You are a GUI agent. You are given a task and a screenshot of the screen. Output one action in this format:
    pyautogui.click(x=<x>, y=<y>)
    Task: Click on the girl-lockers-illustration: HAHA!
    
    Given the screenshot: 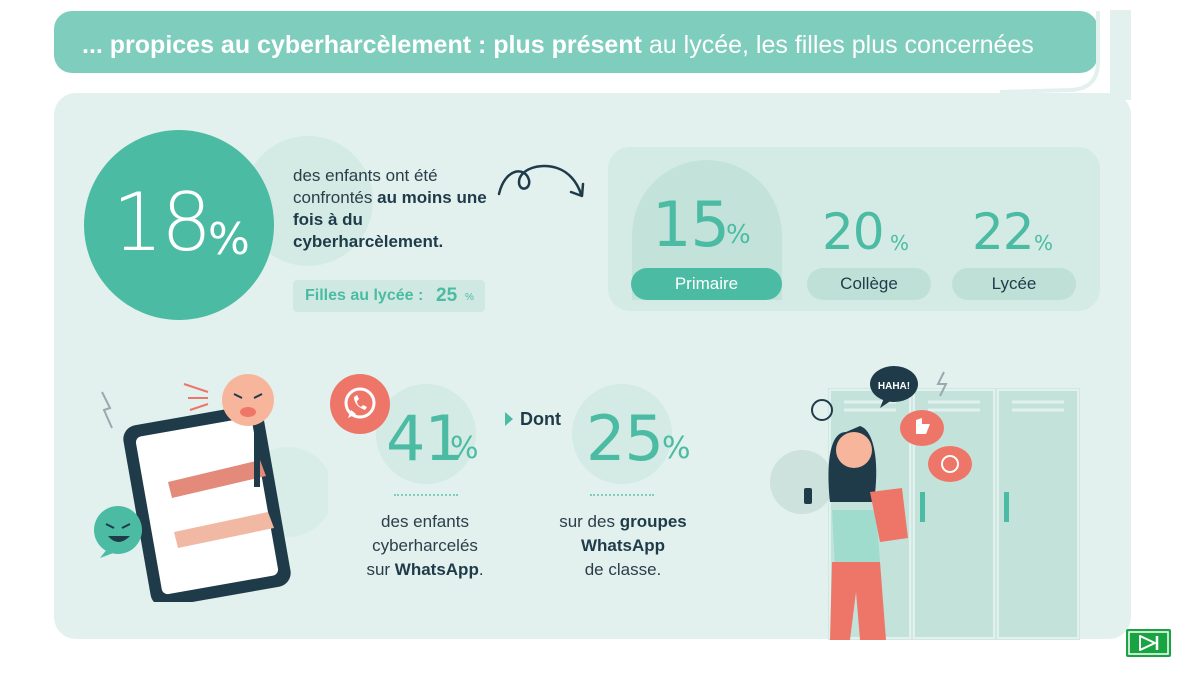 What is the action you would take?
    pyautogui.click(x=925, y=503)
    